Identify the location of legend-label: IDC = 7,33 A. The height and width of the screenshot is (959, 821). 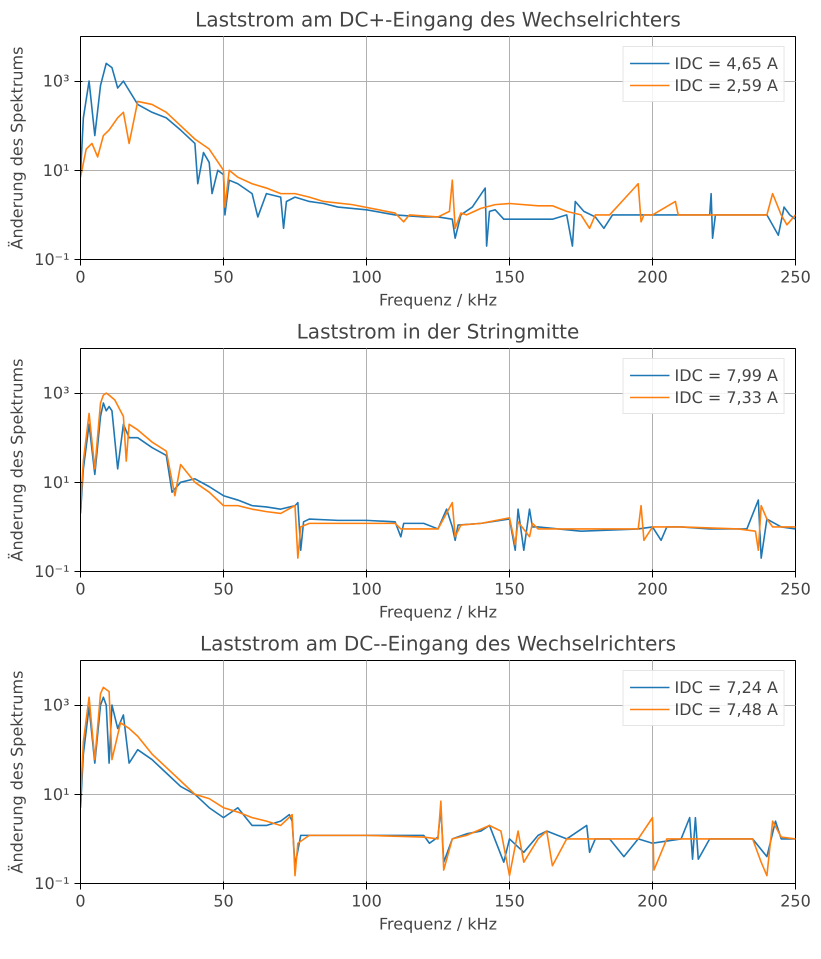
(726, 397).